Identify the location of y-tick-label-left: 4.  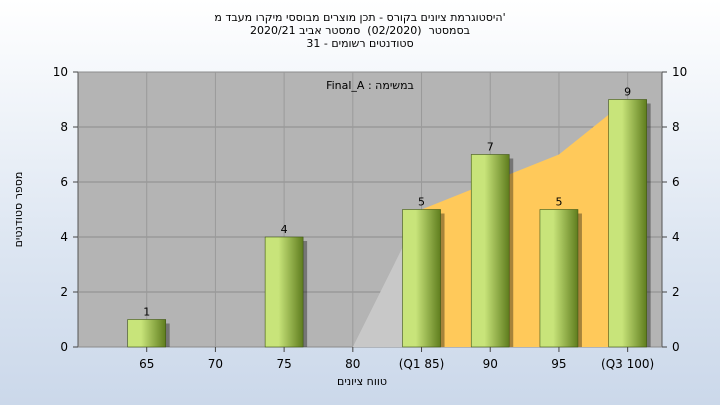
(64, 237).